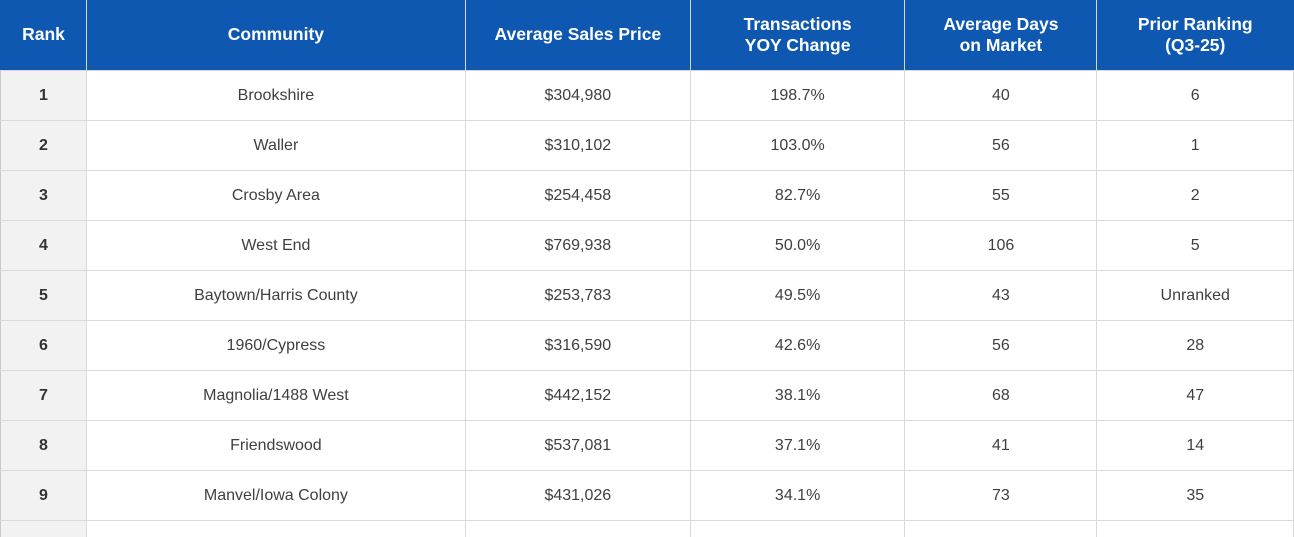 The width and height of the screenshot is (1294, 537). I want to click on prior-ranking-cell: 6, so click(1195, 95).